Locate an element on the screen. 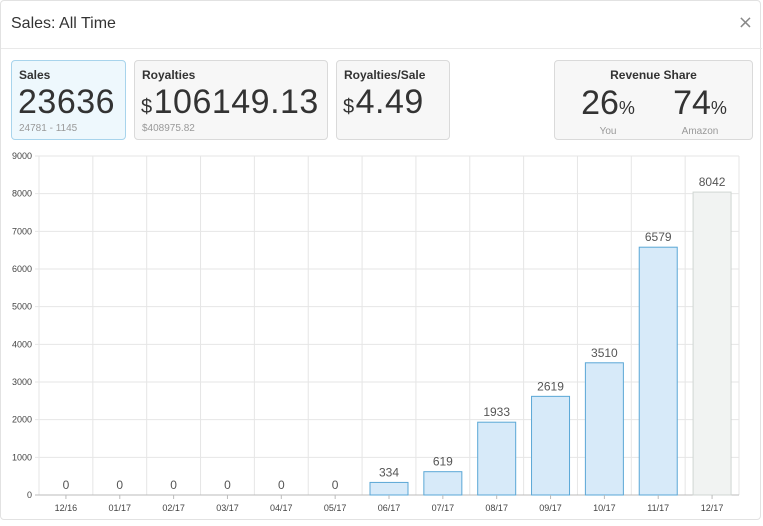 This screenshot has width=763, height=526. data-label: 334 is located at coordinates (389, 472).